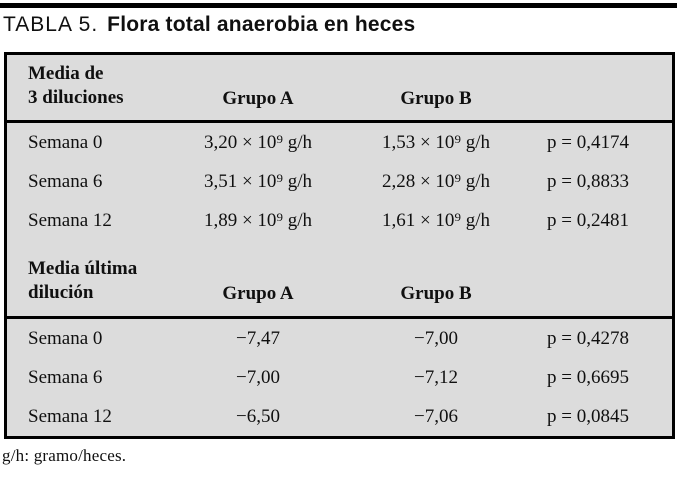 Image resolution: width=683 pixels, height=478 pixels. I want to click on table-row: Semana 12 −6,50 −7,06 p = 0,0845, so click(339, 416).